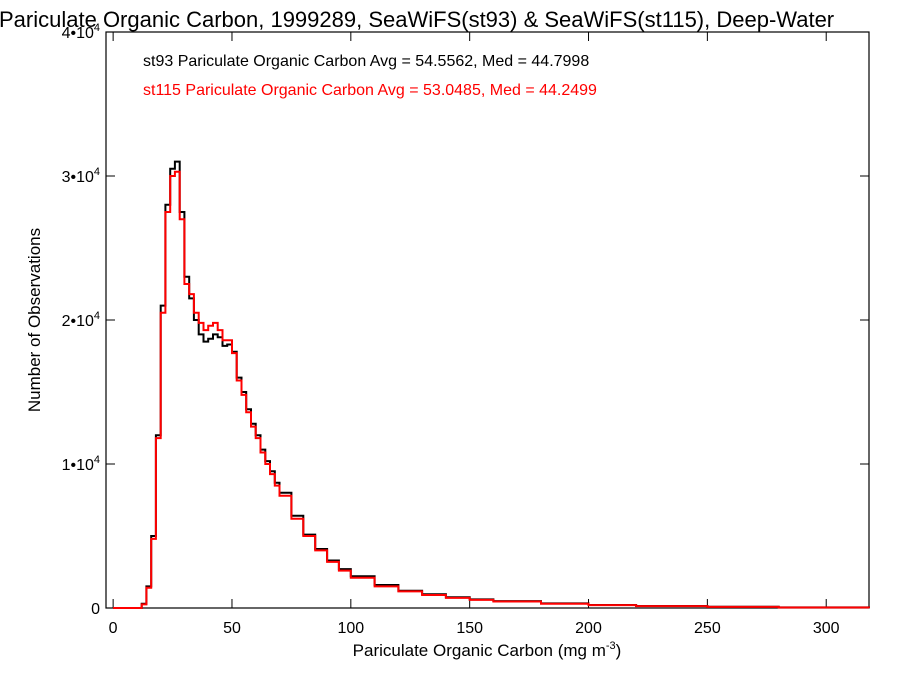 This screenshot has width=900, height=675. I want to click on y-tick-label: 1•104, so click(81, 464).